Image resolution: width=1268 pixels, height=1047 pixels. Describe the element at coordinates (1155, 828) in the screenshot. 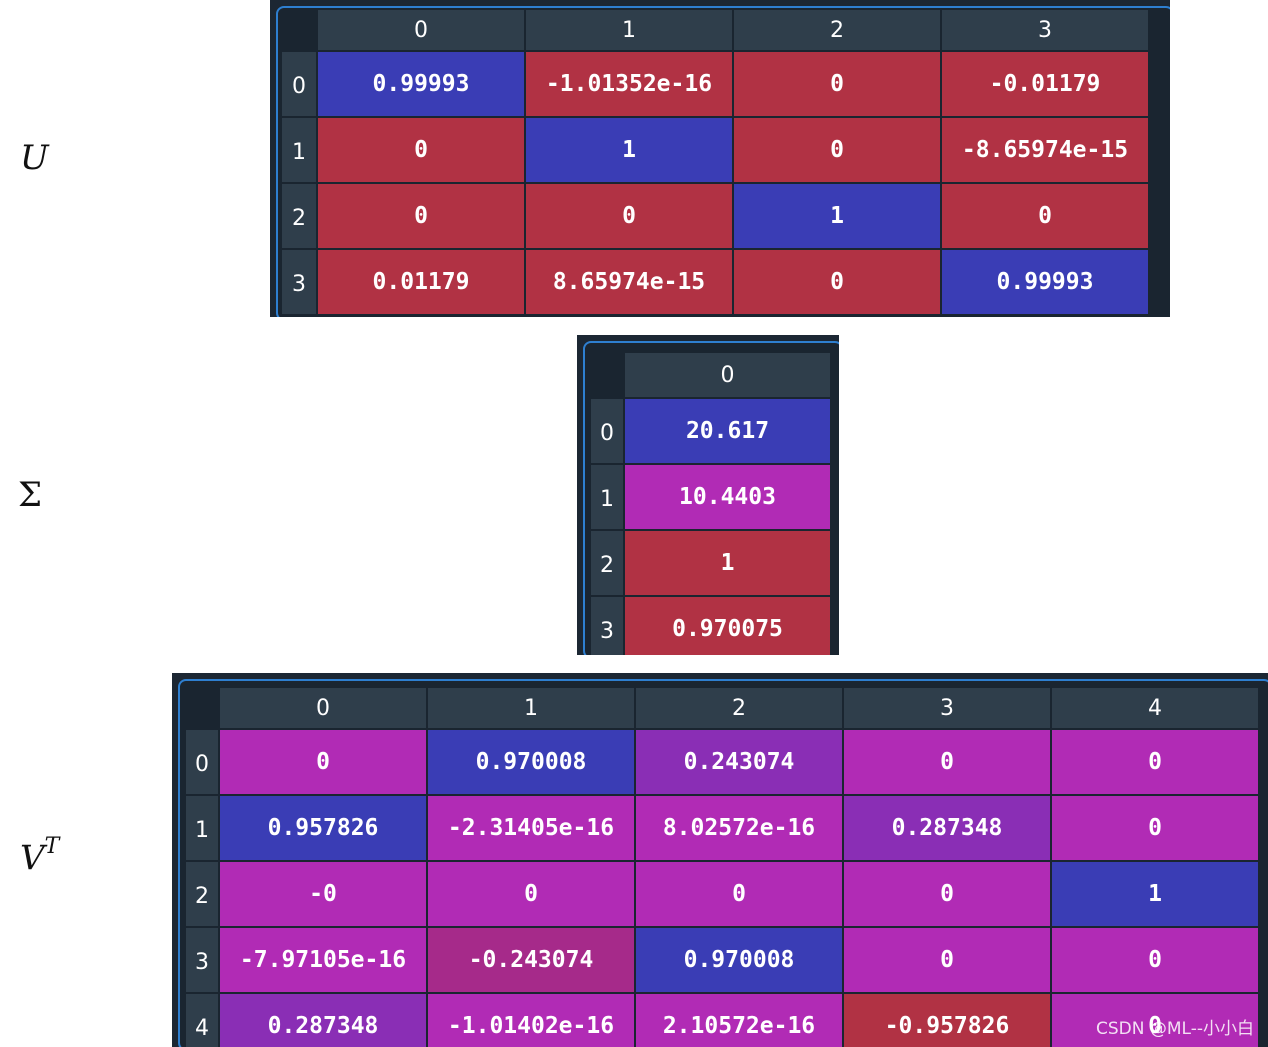

I see `cell-1-4: 0` at that location.